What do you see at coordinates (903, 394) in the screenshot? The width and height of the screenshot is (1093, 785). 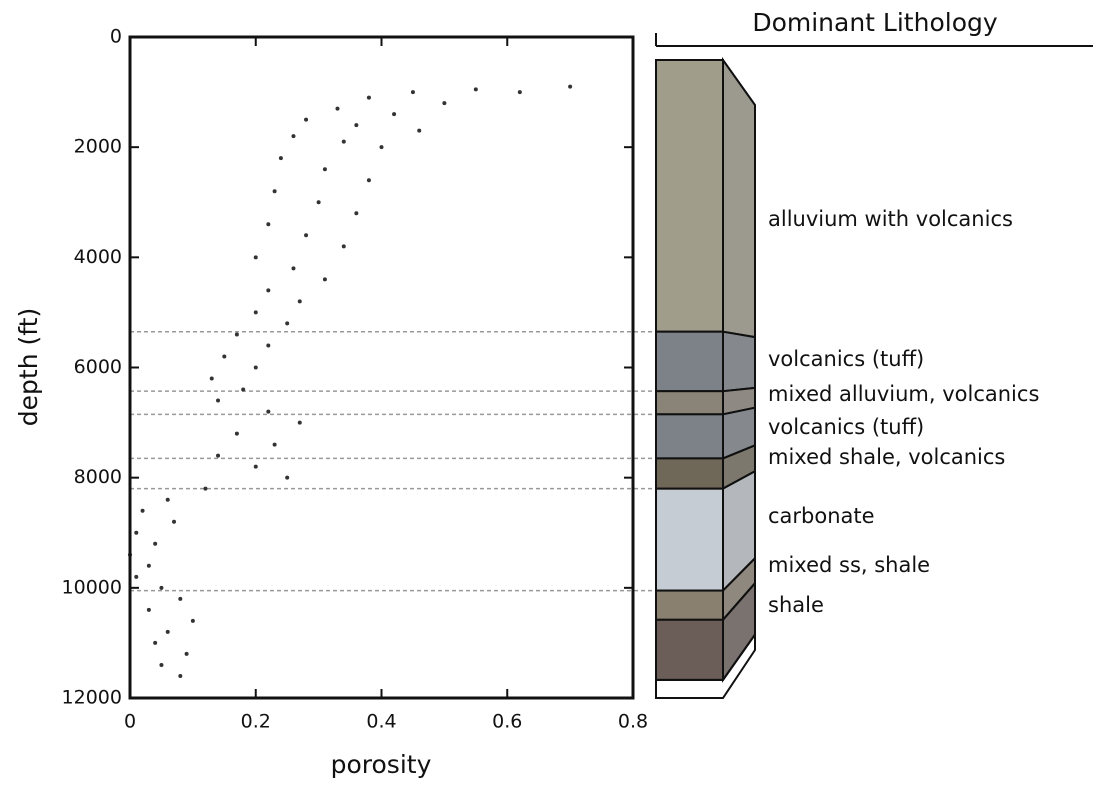 I see `lithology-label: mixed alluvium, volcanics` at bounding box center [903, 394].